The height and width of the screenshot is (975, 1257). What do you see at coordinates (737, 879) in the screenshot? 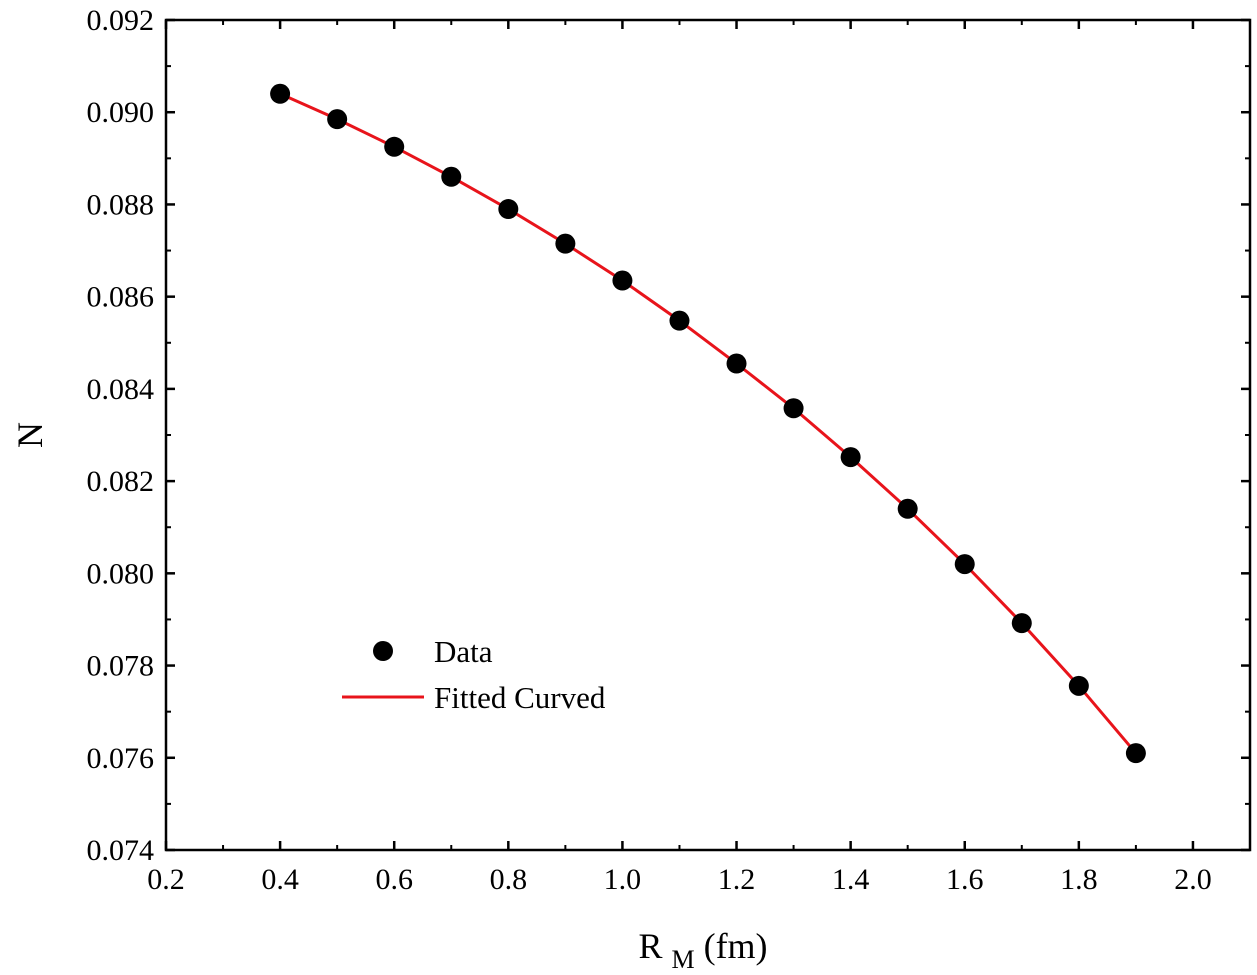
I see `x-tick-label: 1.2` at bounding box center [737, 879].